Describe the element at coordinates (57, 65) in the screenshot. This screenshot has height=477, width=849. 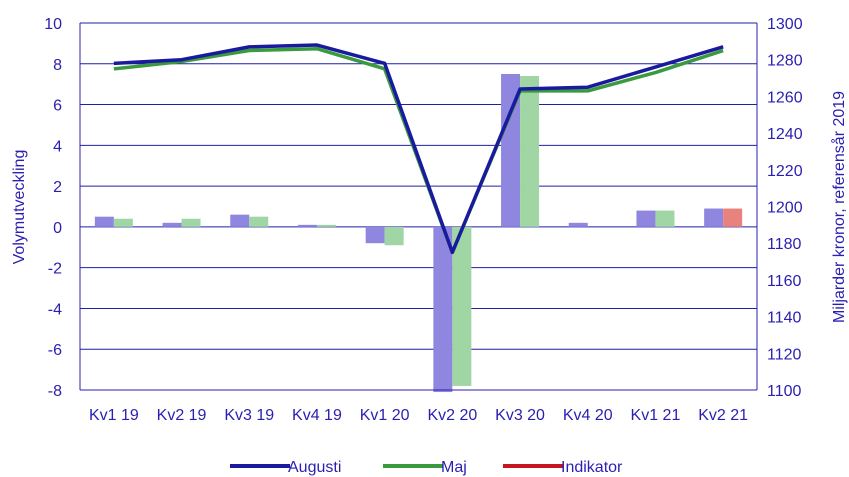
I see `left-tick-label: 8` at that location.